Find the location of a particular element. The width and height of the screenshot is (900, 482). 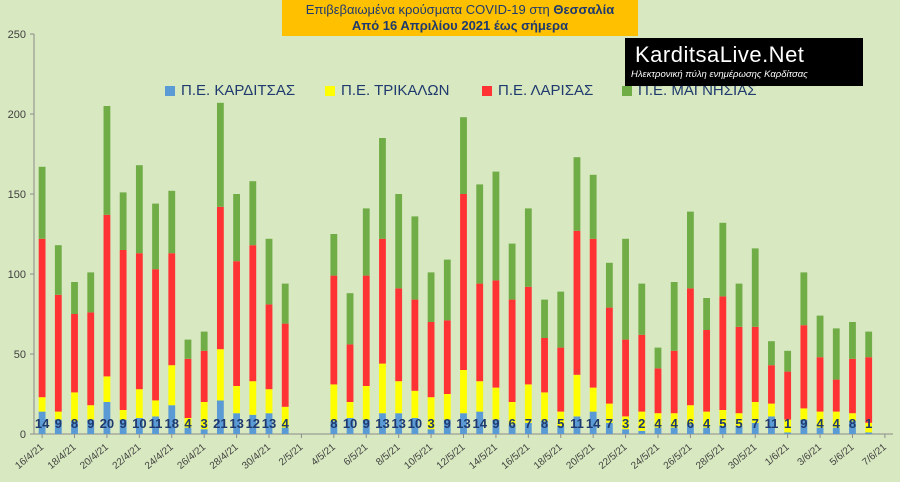

legend-item-larisa: Π.Ε. ΛΑΡΙΣΑΣ is located at coordinates (537, 90).